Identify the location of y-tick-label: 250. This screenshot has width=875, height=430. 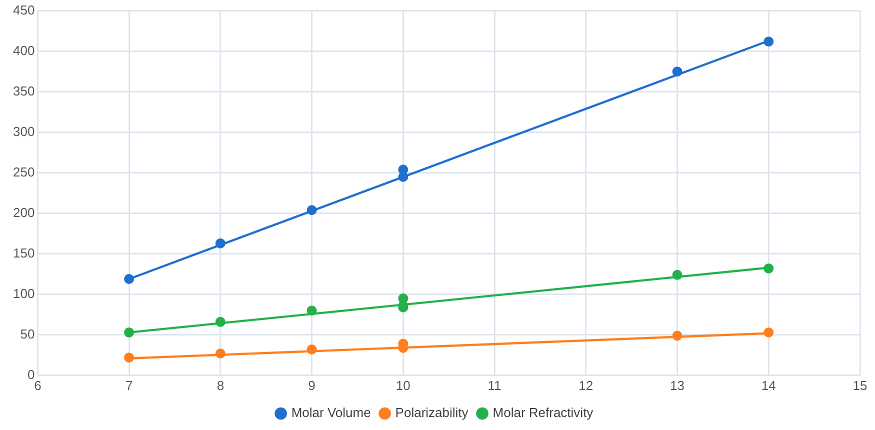
(23, 172).